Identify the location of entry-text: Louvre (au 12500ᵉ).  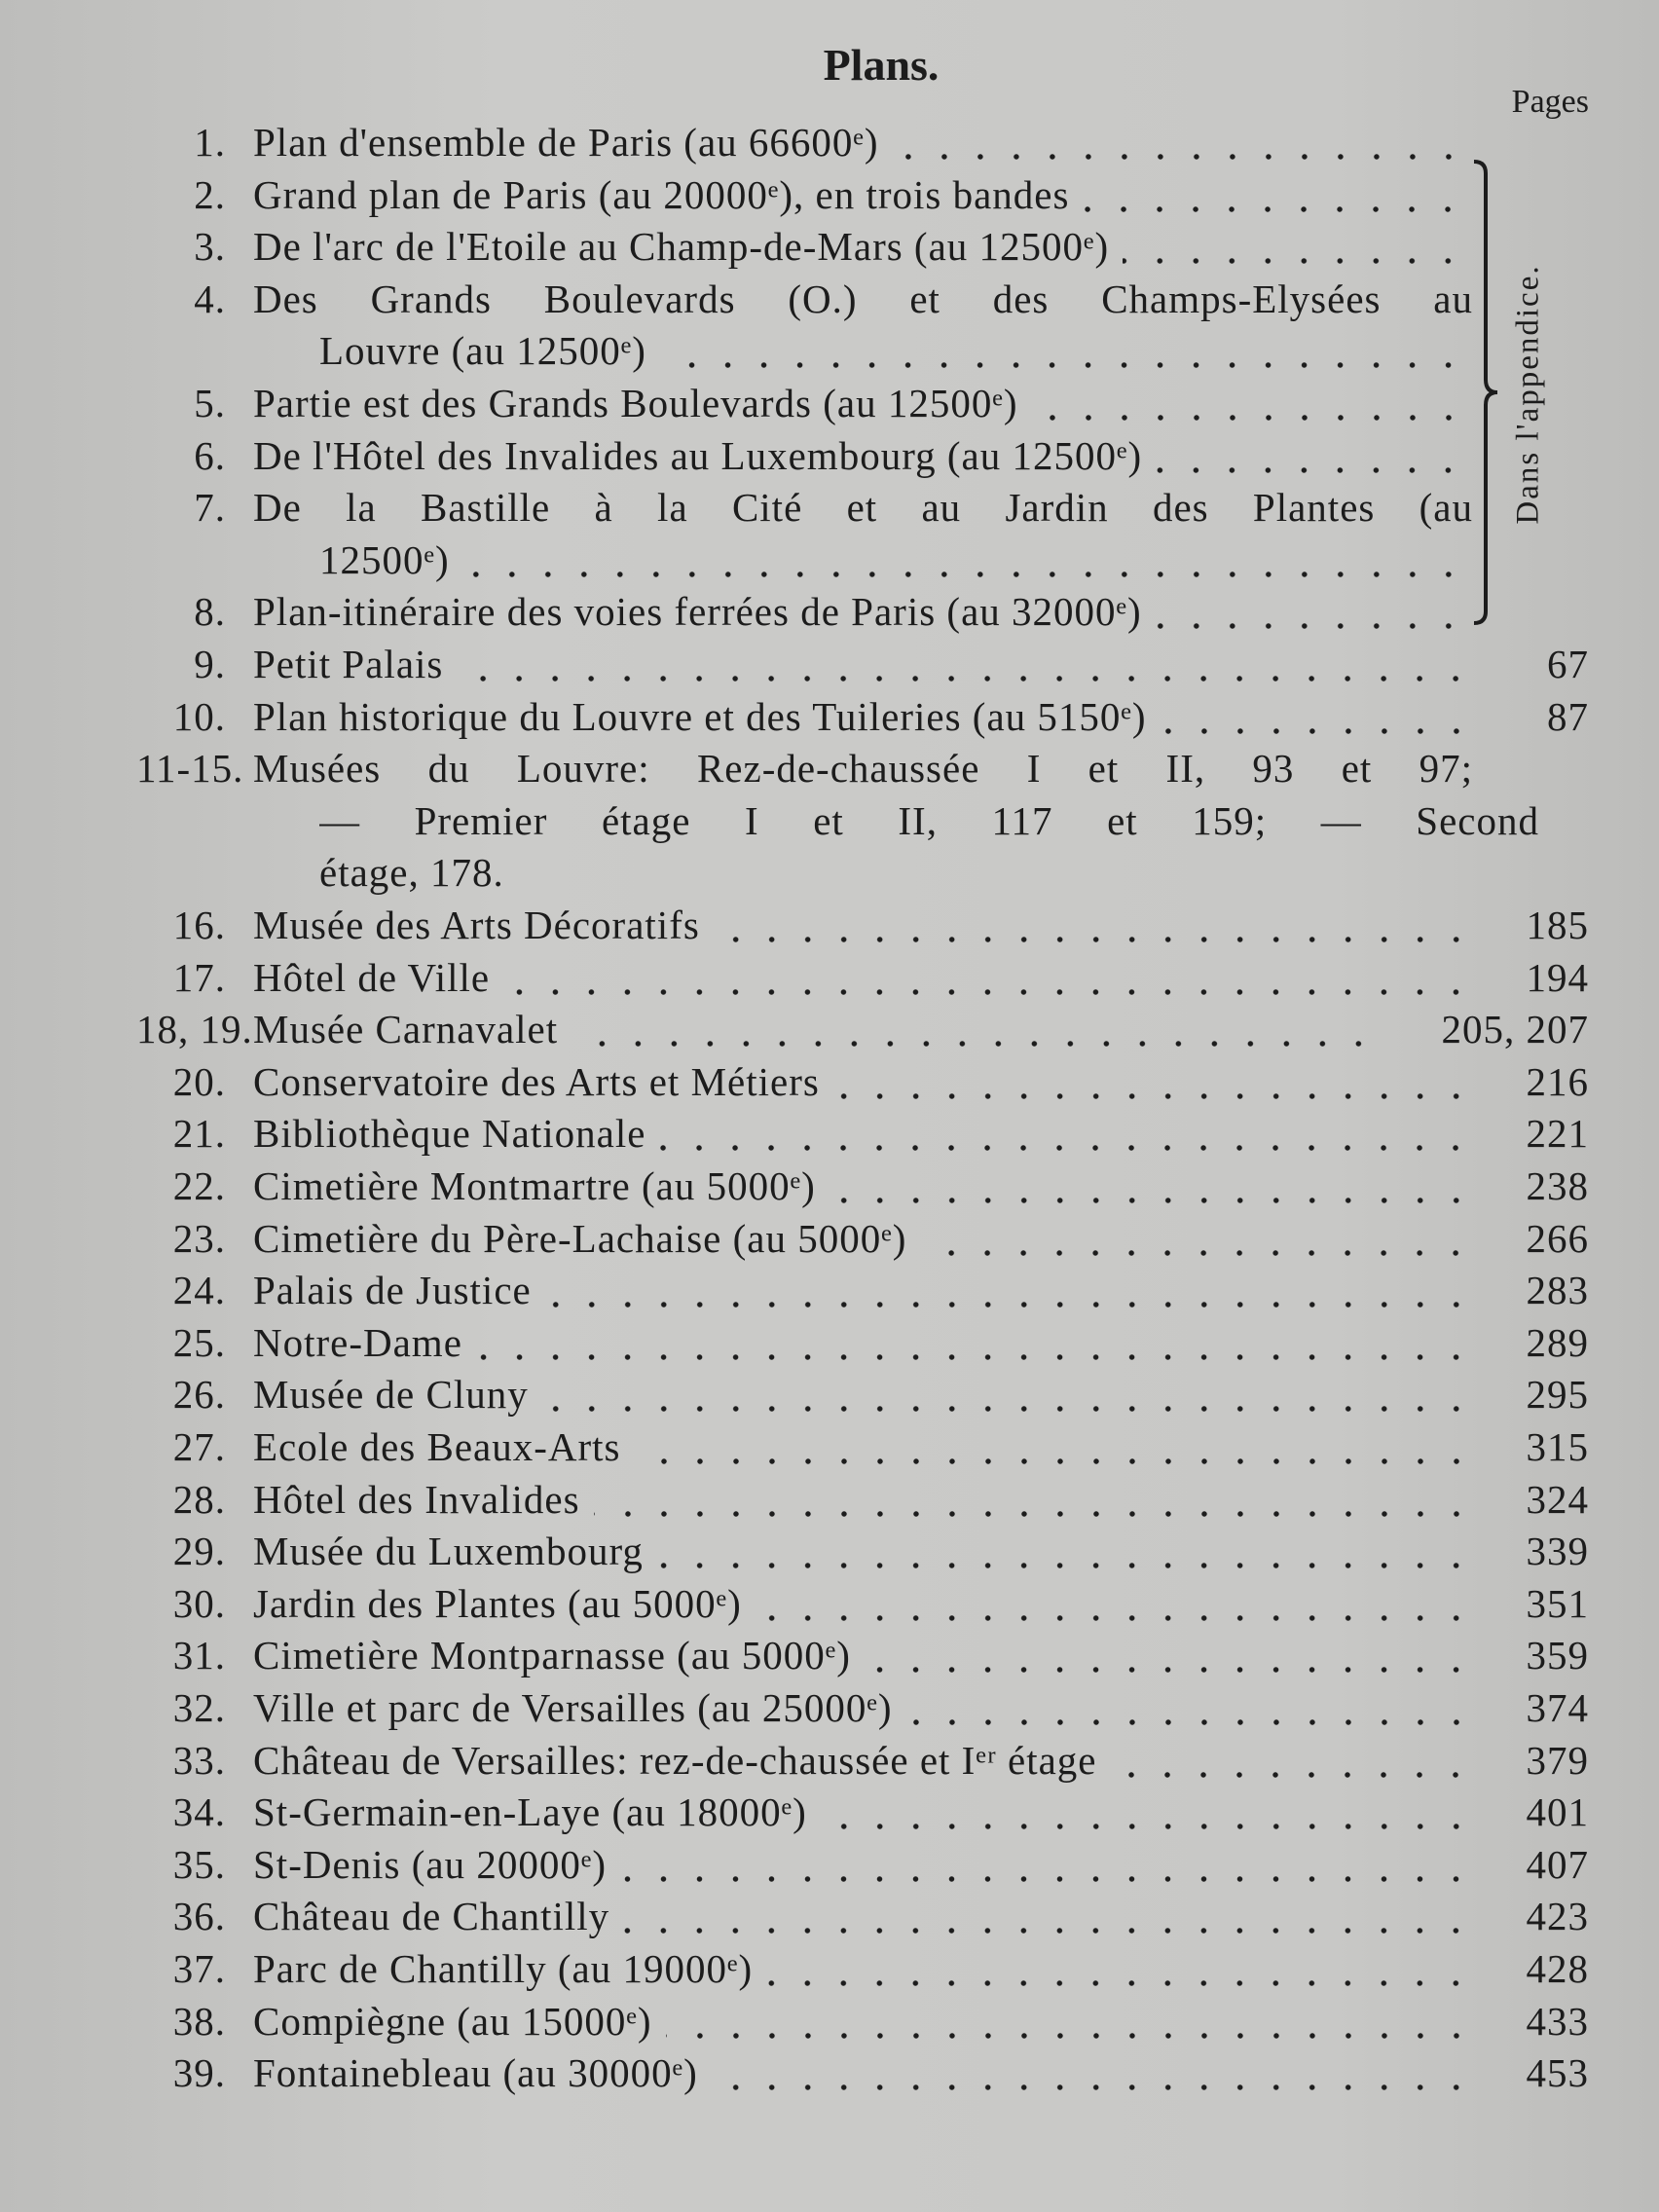
(482, 351).